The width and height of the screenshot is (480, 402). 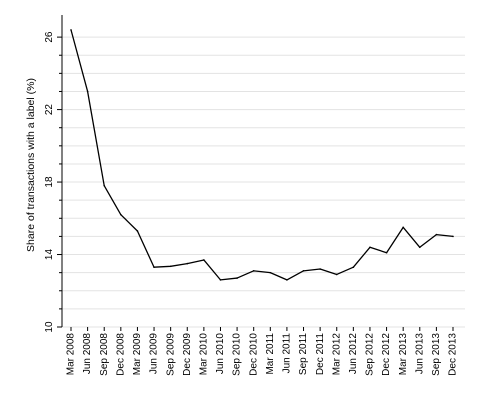 What do you see at coordinates (204, 354) in the screenshot?
I see `x-tick-label: Mar 2010` at bounding box center [204, 354].